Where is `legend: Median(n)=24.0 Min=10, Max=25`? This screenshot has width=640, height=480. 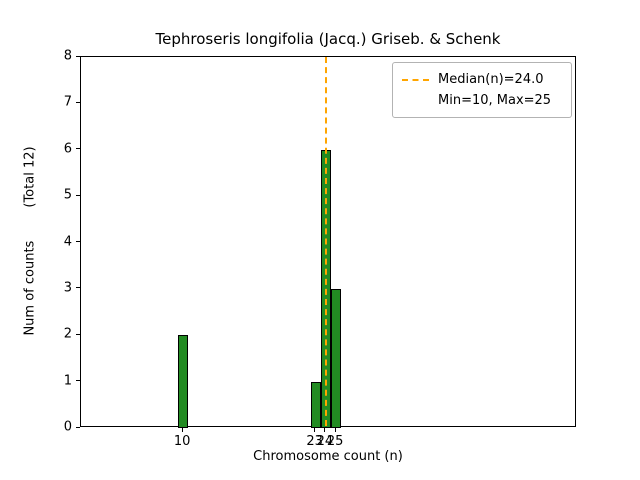 legend: Median(n)=24.0 Min=10, Max=25 is located at coordinates (482, 90).